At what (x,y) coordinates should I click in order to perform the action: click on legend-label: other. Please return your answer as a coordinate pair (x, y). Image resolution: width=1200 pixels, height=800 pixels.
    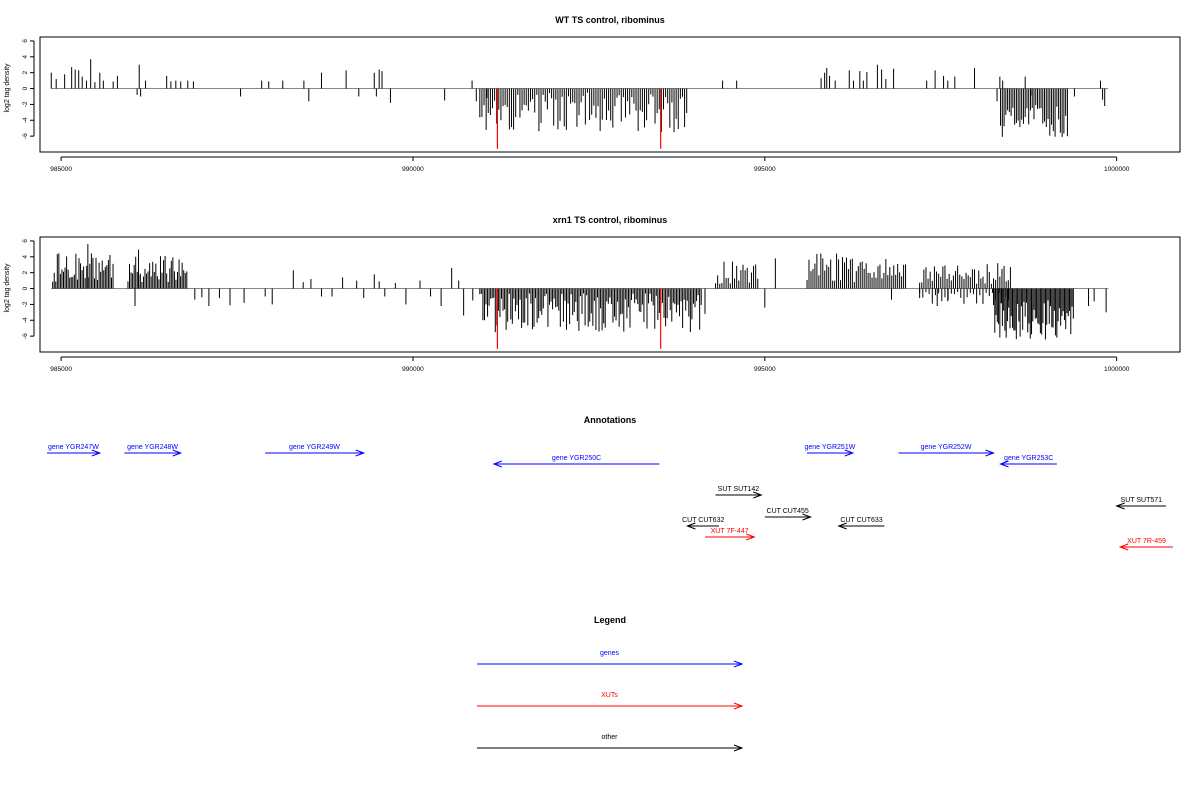
    Looking at the image, I should click on (610, 737).